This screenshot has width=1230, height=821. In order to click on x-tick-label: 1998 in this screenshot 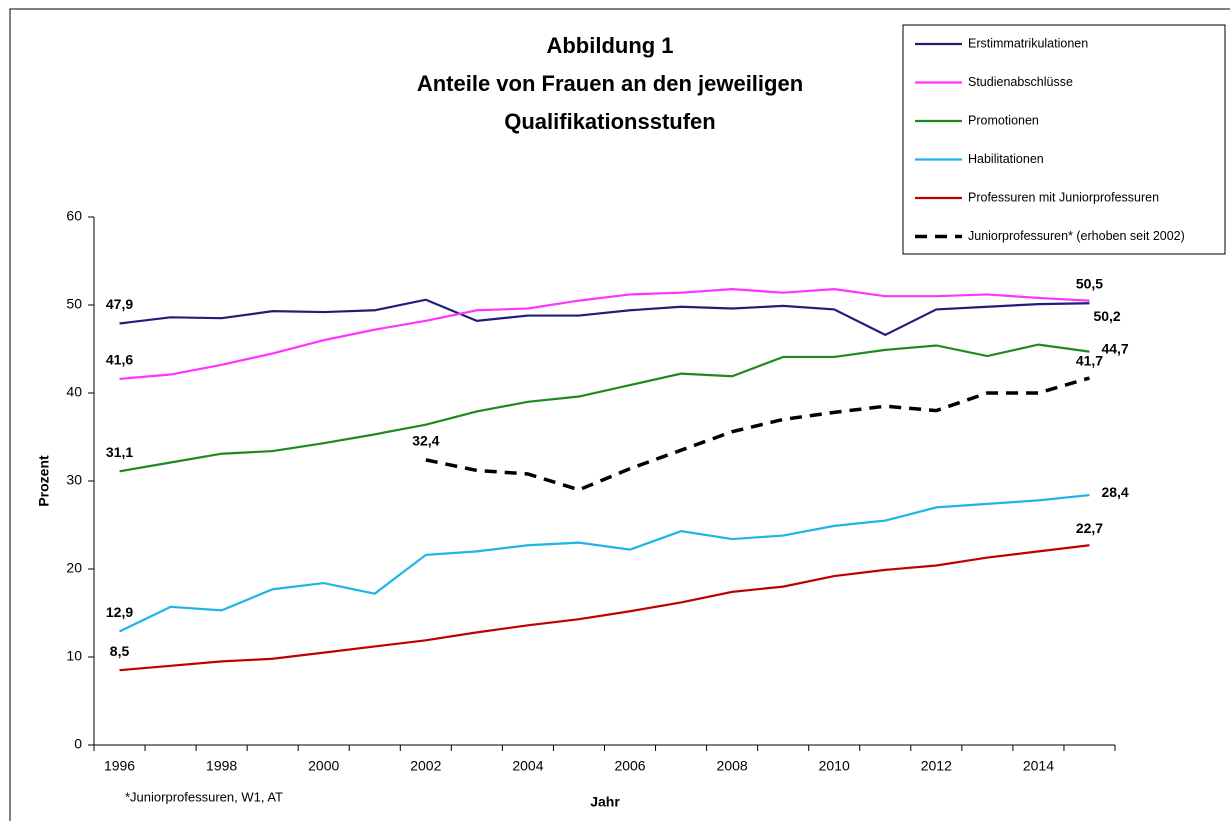, I will do `click(221, 766)`.